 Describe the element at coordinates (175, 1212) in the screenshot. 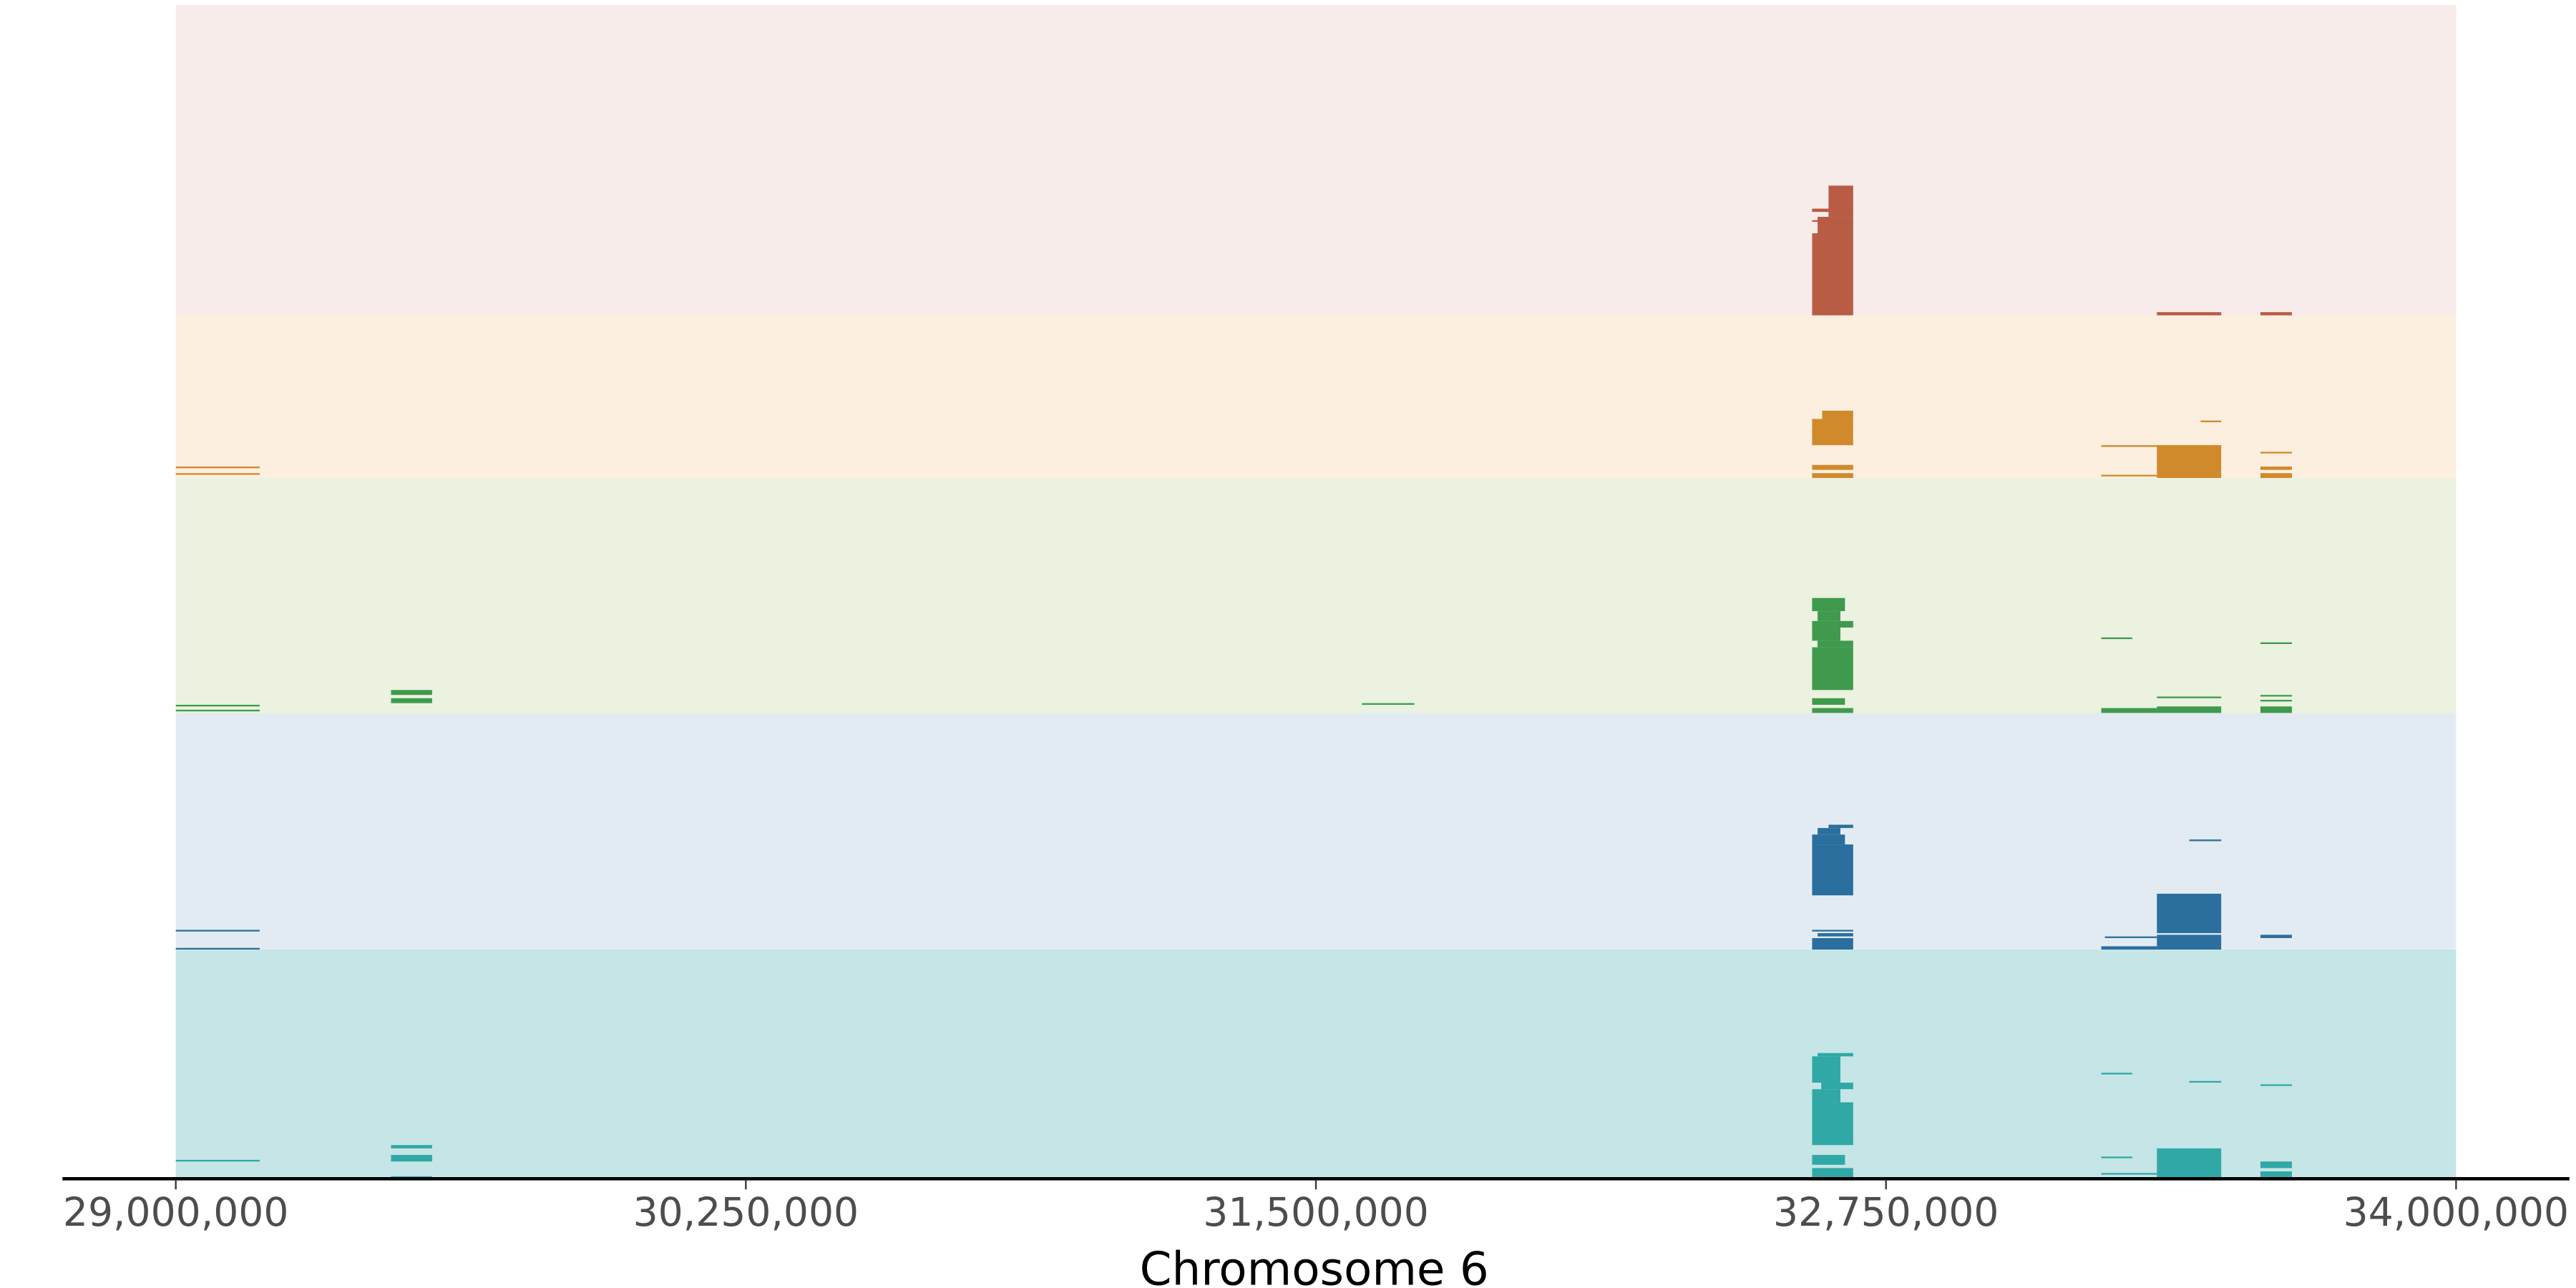

I see `x-tick-label: 29,000,000` at that location.